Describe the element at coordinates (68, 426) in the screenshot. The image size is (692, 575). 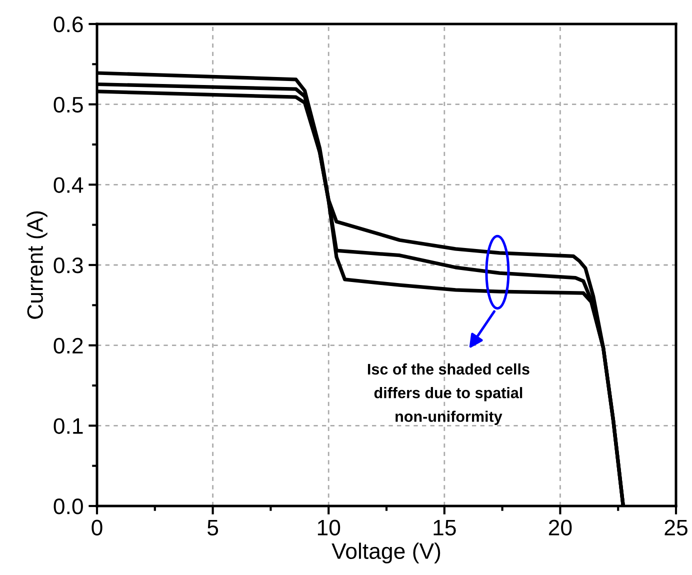
I see `y-tick-label: 0.1` at that location.